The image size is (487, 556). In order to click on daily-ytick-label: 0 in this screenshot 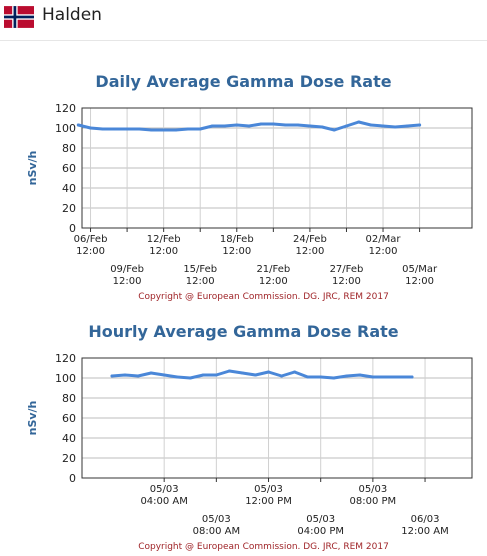, I will do `click(72, 228)`.